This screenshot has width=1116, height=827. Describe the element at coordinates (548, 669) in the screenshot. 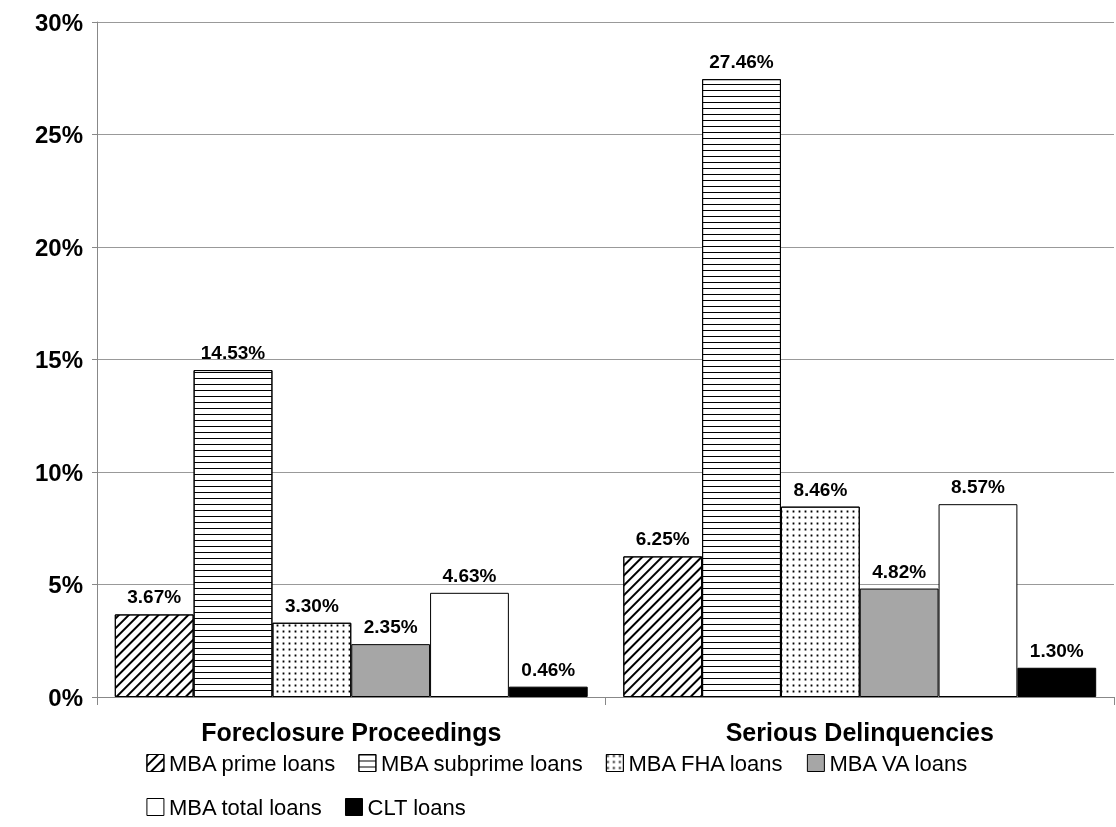

I see `data-label: 0.46%` at that location.